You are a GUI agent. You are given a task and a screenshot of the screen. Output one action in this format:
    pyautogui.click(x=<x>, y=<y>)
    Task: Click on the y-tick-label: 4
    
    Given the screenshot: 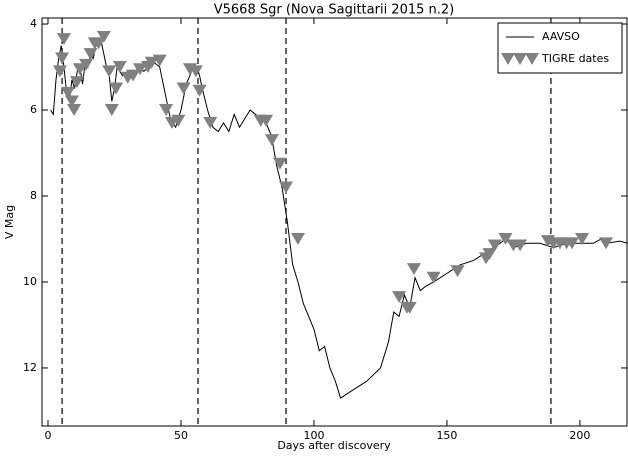 What is the action you would take?
    pyautogui.click(x=33, y=23)
    